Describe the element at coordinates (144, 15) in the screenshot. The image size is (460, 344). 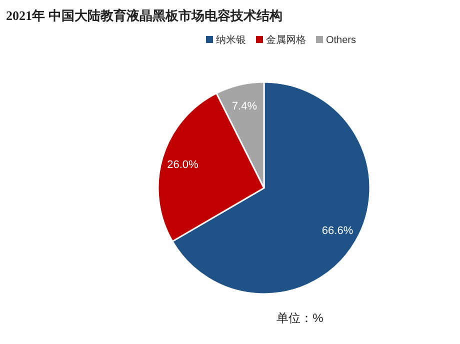
I see `chart-title: 2021年 中国大陆教育液晶黑板市场电容技术结构` at that location.